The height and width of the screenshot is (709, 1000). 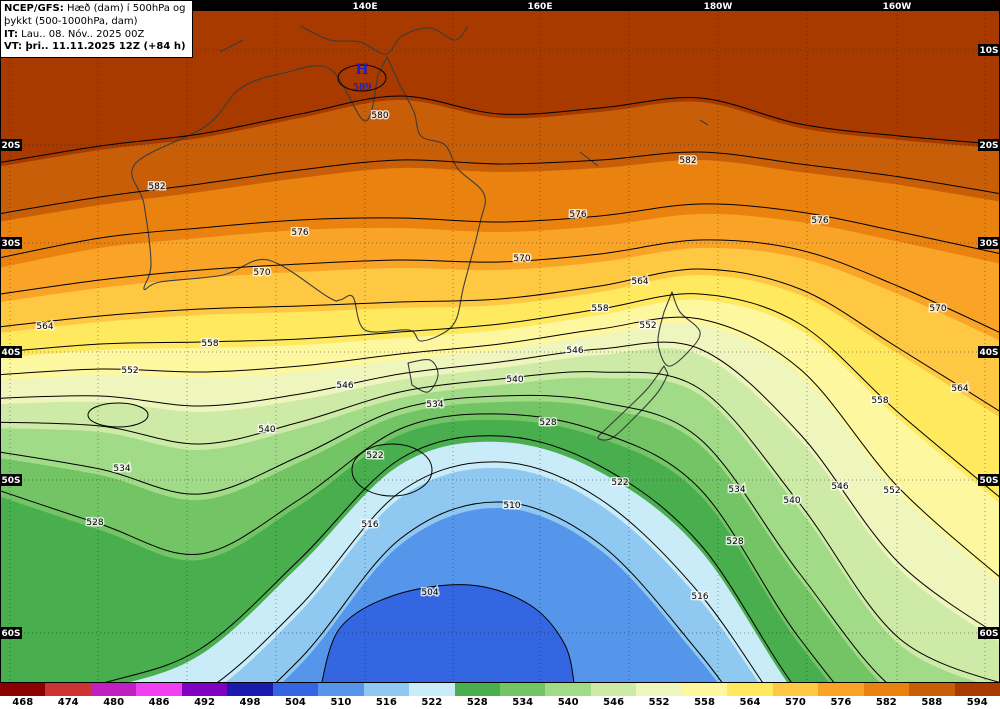 I want to click on colorbar-value: 576, so click(x=841, y=702).